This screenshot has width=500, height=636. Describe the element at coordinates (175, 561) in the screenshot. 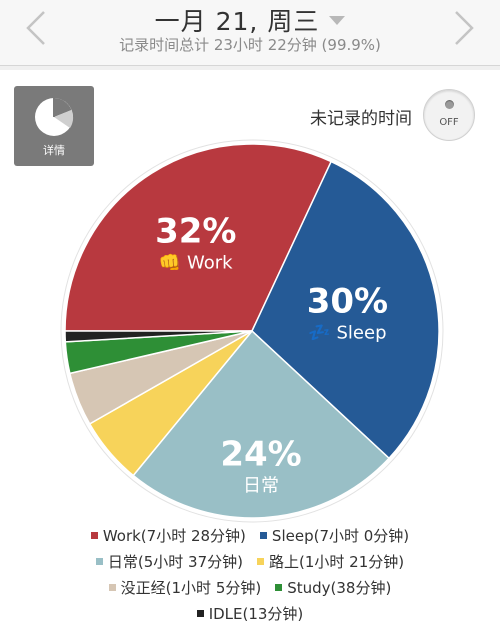

I see `legend-label: 日常(5小时 37分钟)` at that location.